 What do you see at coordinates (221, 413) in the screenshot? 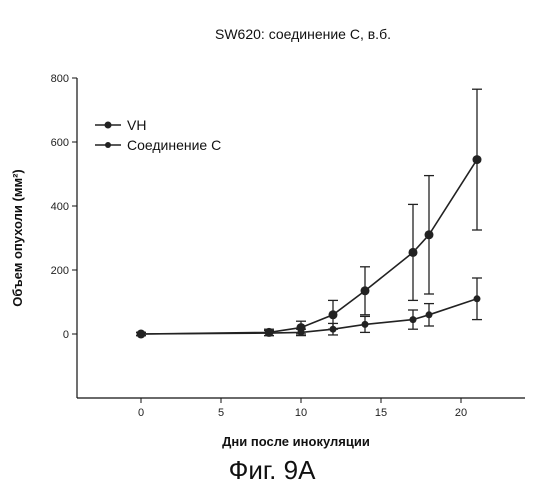
I see `x-tick-label: 5` at bounding box center [221, 413].